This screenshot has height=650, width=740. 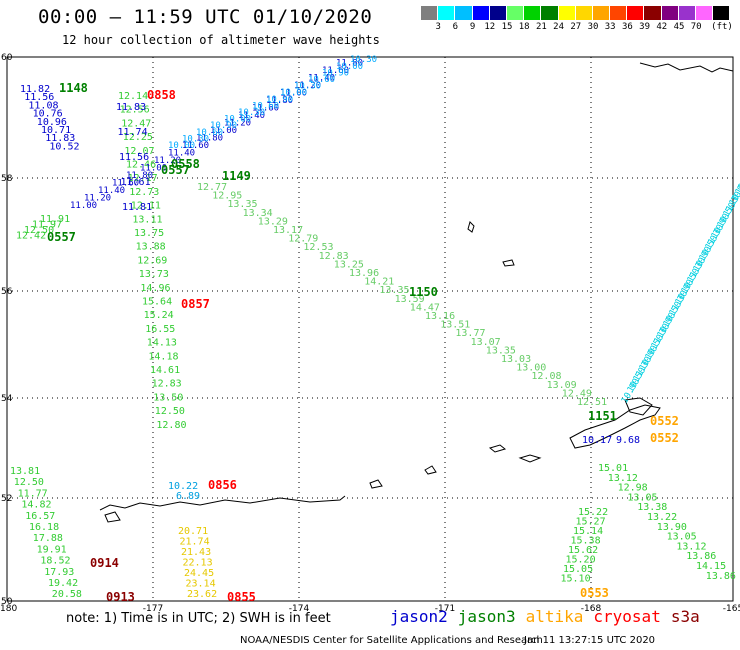 What do you see at coordinates (642, 497) in the screenshot?
I see `swh-value: 13.05` at bounding box center [642, 497].